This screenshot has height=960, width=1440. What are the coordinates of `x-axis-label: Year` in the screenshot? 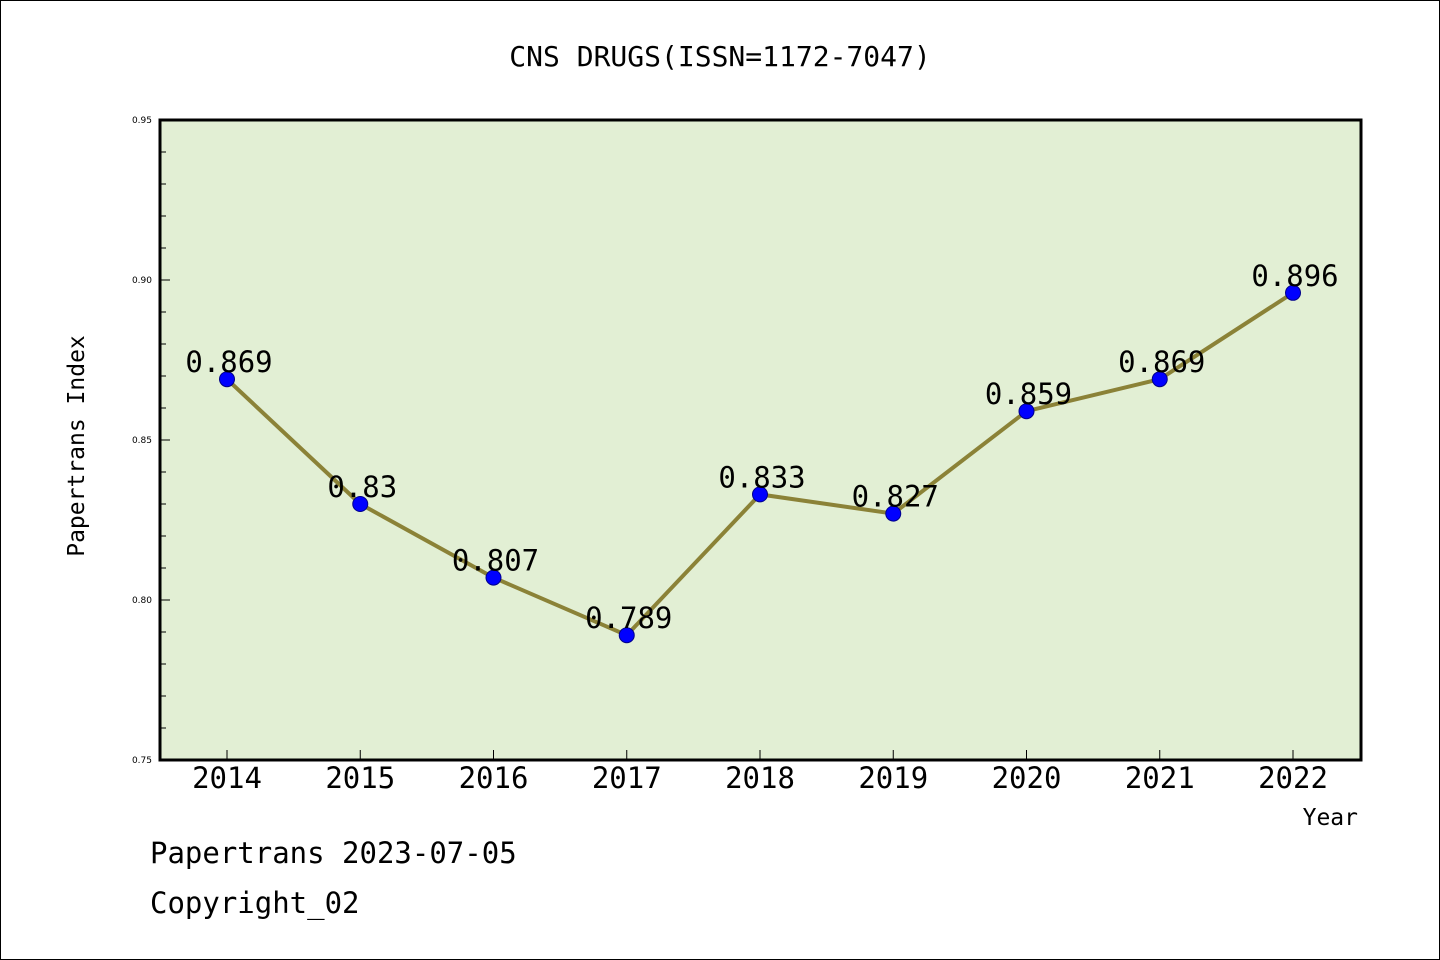 It's located at (1330, 818).